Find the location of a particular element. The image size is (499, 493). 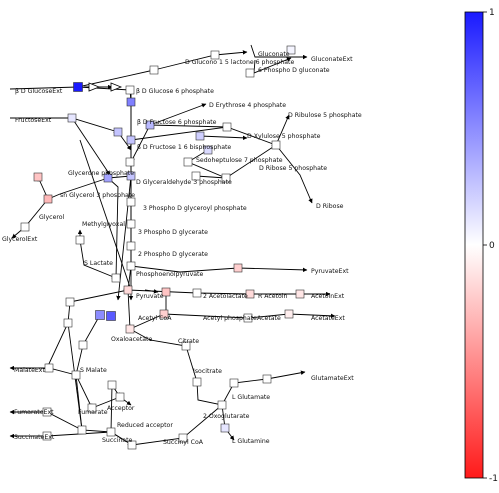

metabolite-malate-ext: MalateExt is located at coordinates (29, 370).